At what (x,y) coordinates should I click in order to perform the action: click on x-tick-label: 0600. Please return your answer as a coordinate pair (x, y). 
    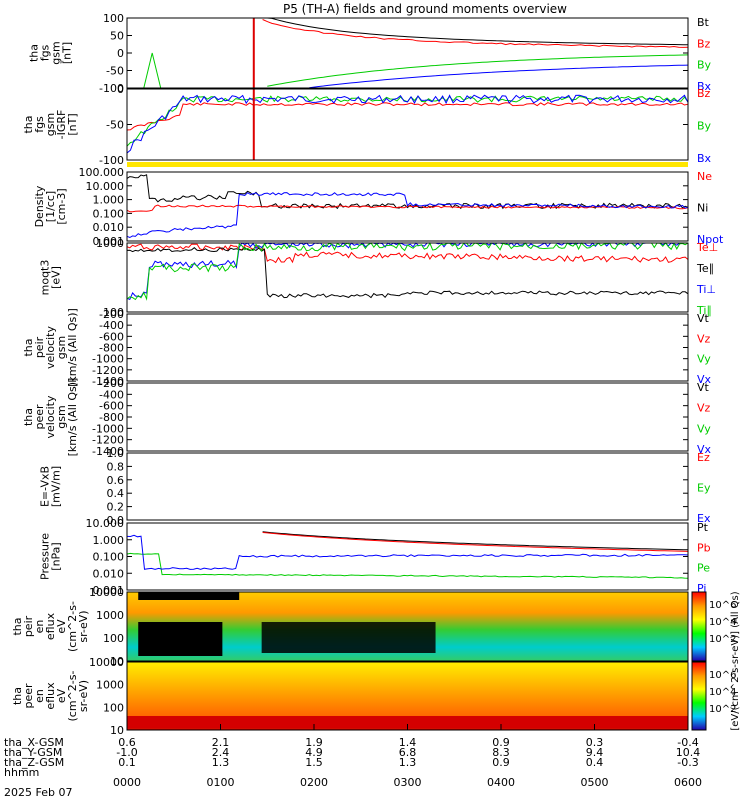
    Looking at the image, I should click on (688, 782).